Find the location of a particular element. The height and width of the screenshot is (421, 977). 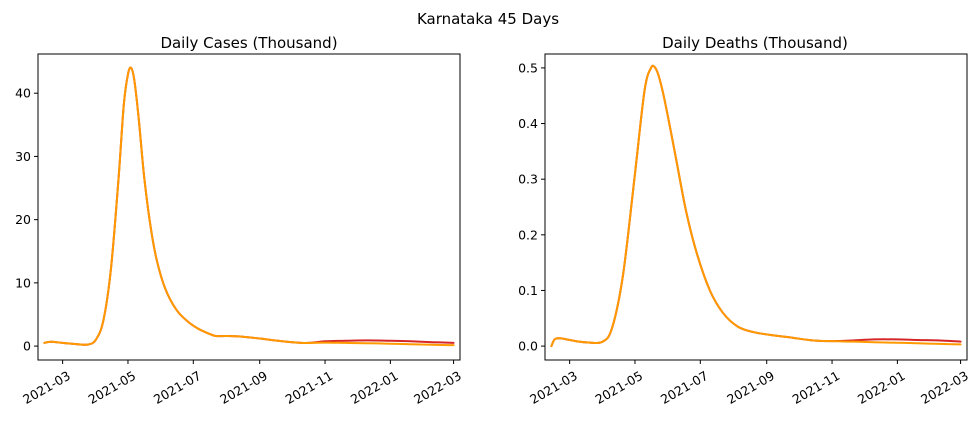

daily-cases-ytick-label: 10 is located at coordinates (23, 282).